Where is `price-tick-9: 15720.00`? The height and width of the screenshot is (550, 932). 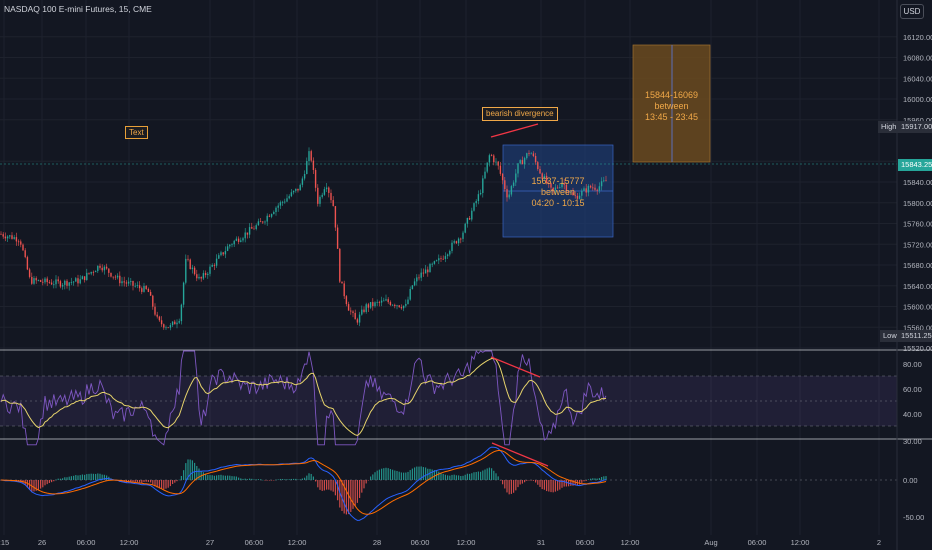 price-tick-9: 15720.00 is located at coordinates (917, 244).